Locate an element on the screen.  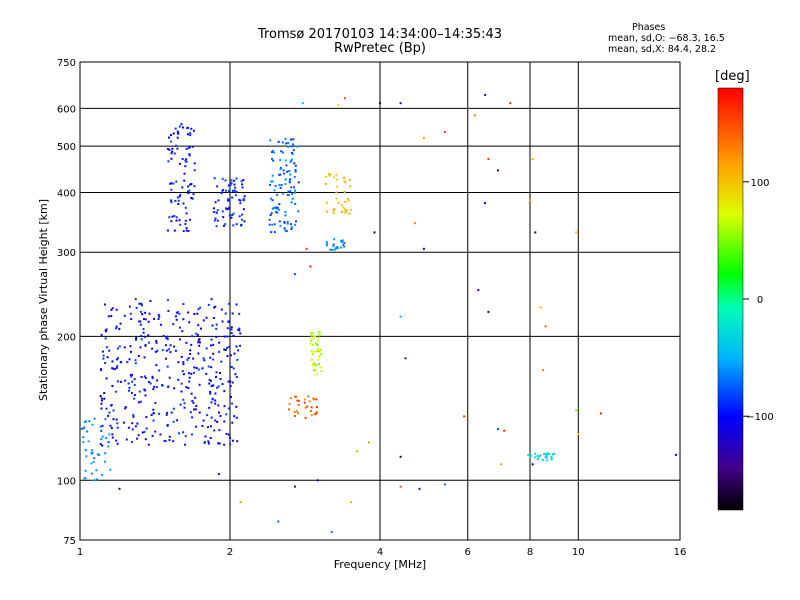
y-tick-label: 100 is located at coordinates (66, 481).